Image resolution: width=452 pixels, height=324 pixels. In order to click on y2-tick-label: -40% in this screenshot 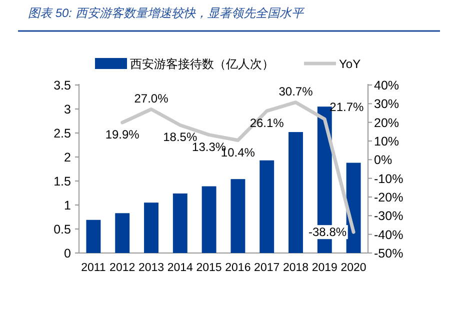, I will do `click(389, 235)`.